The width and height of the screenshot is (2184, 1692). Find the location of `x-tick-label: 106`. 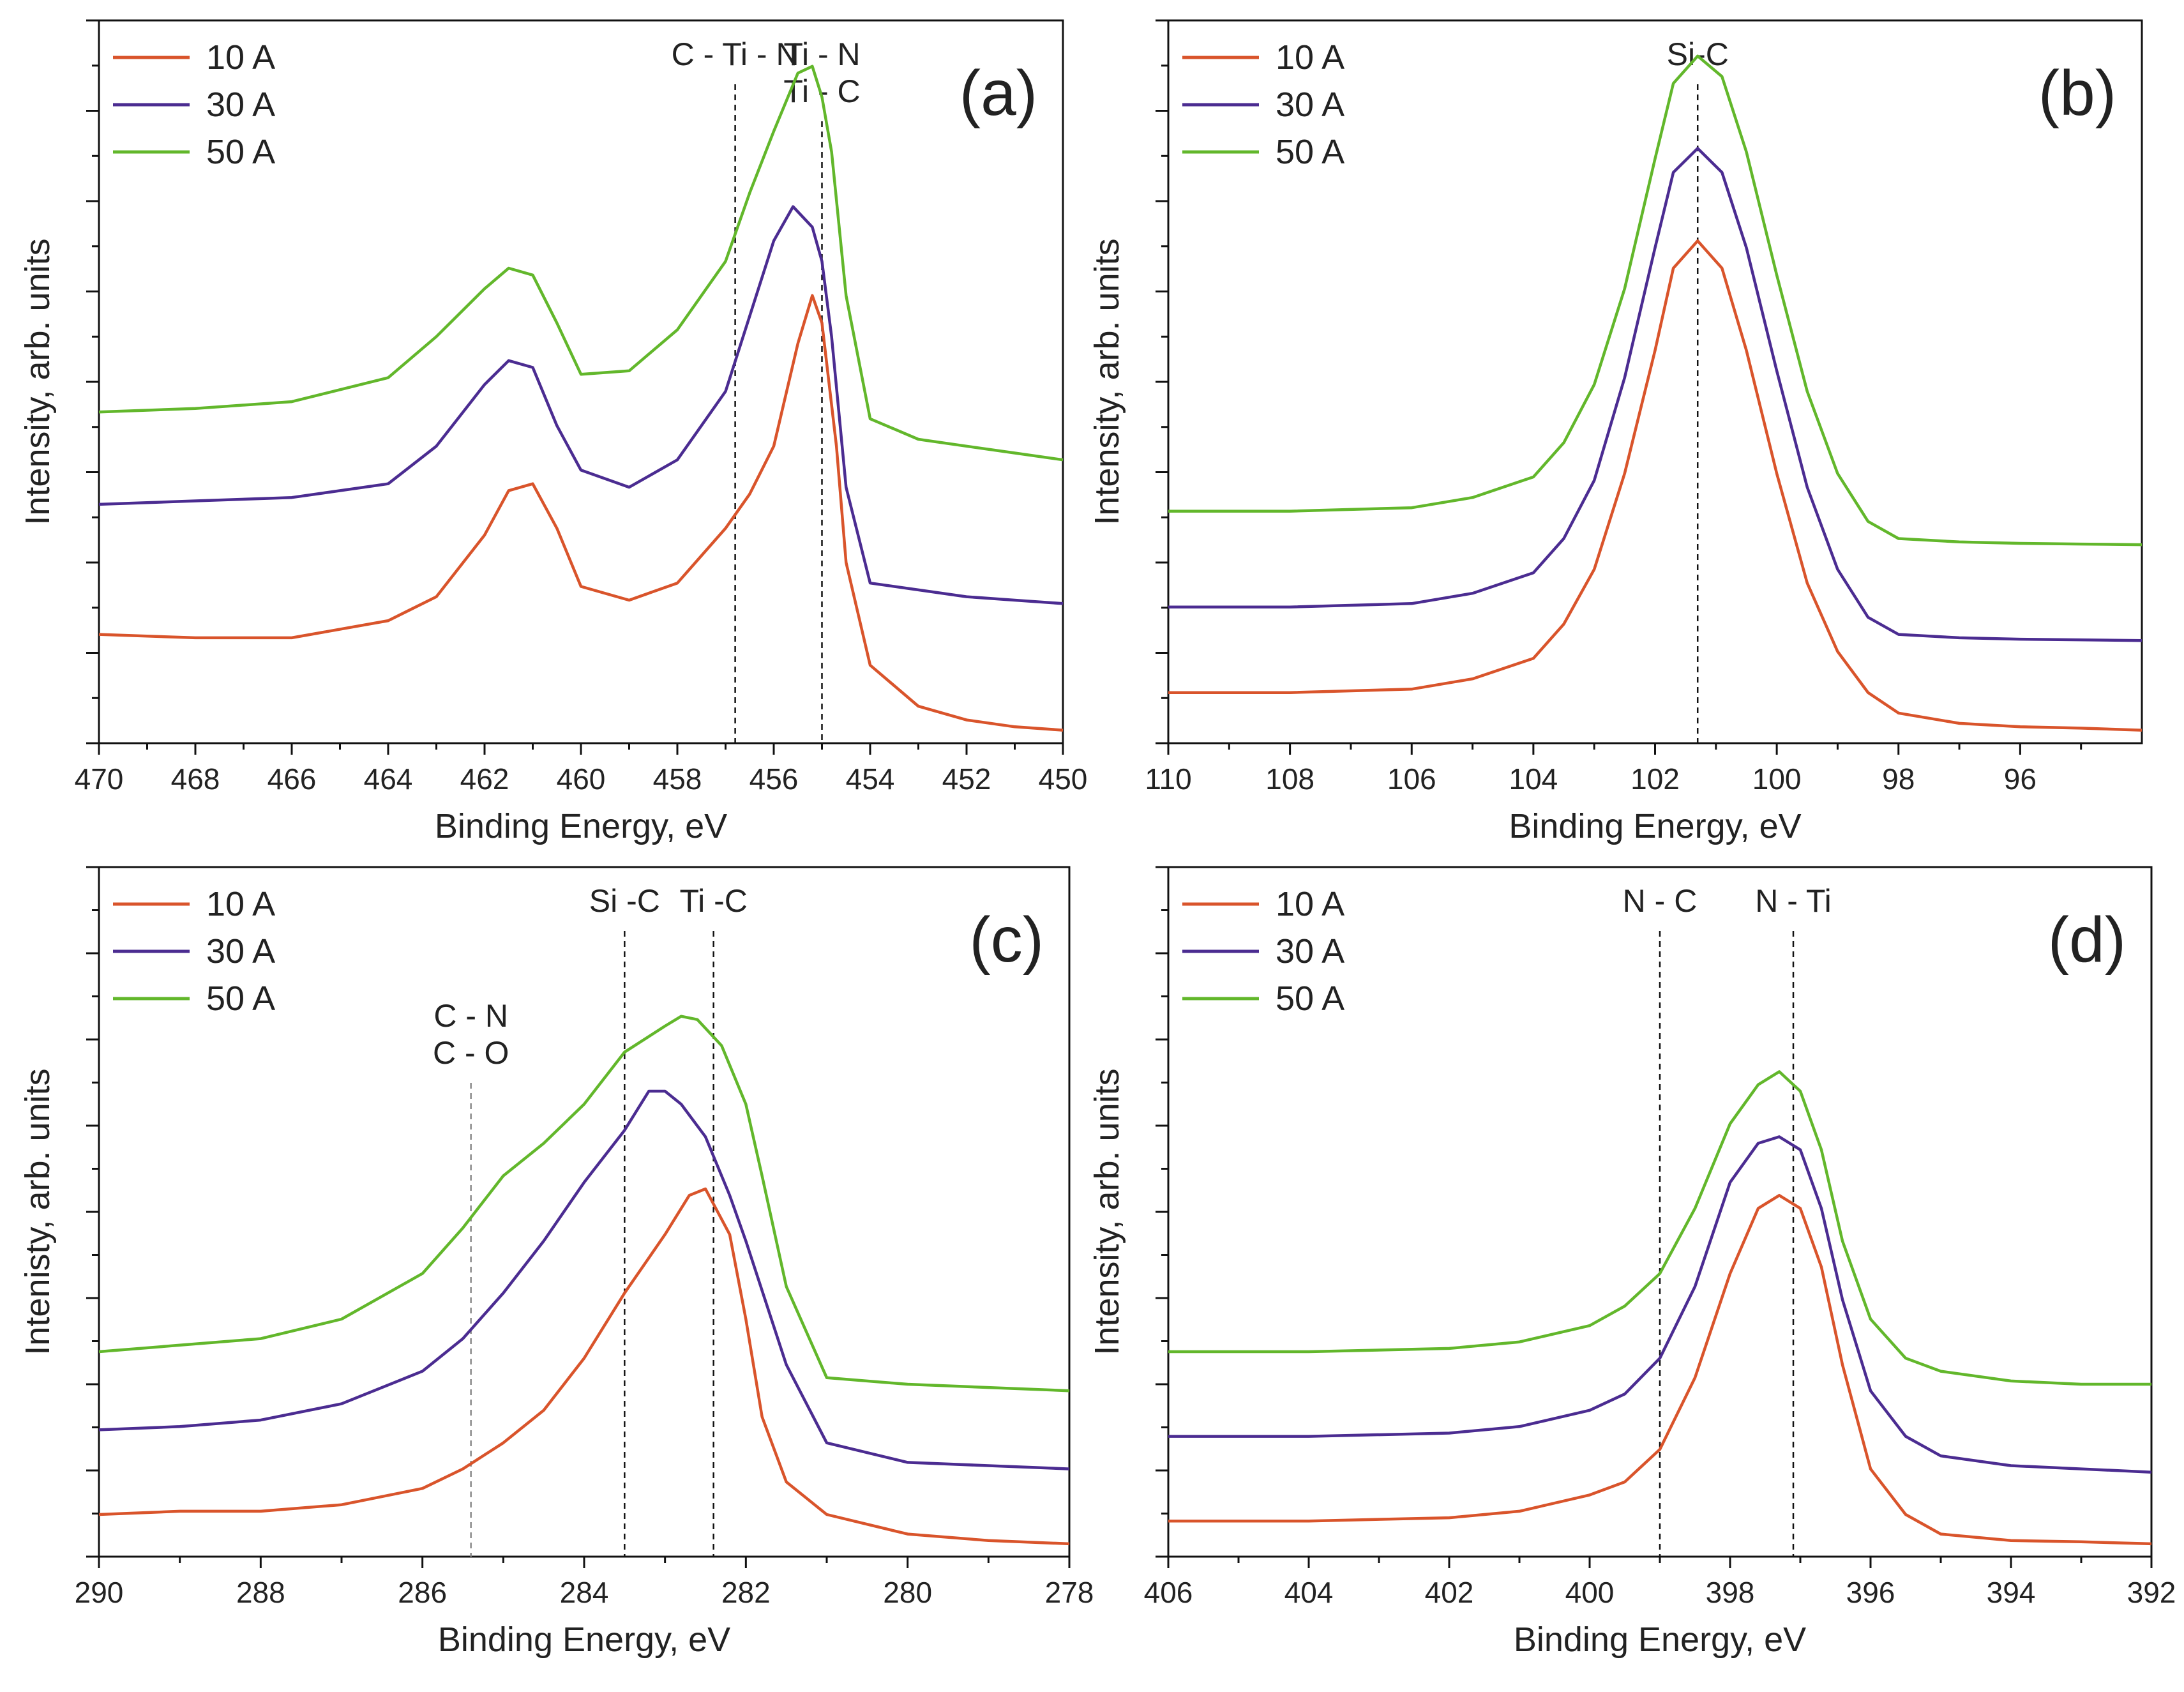

x-tick-label: 106 is located at coordinates (1412, 779).